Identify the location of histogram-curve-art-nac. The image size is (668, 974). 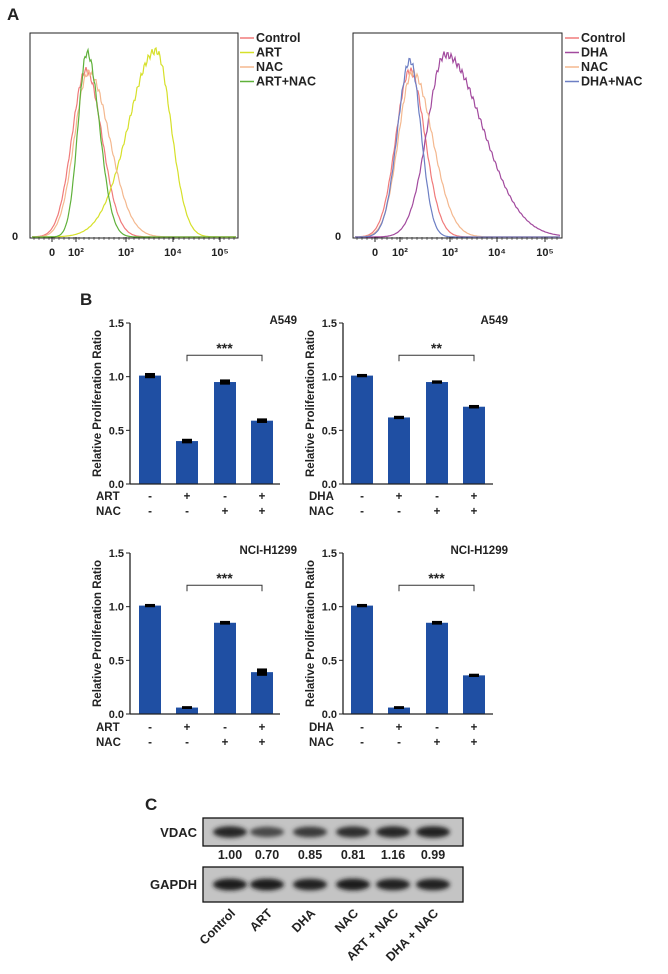
(134, 142).